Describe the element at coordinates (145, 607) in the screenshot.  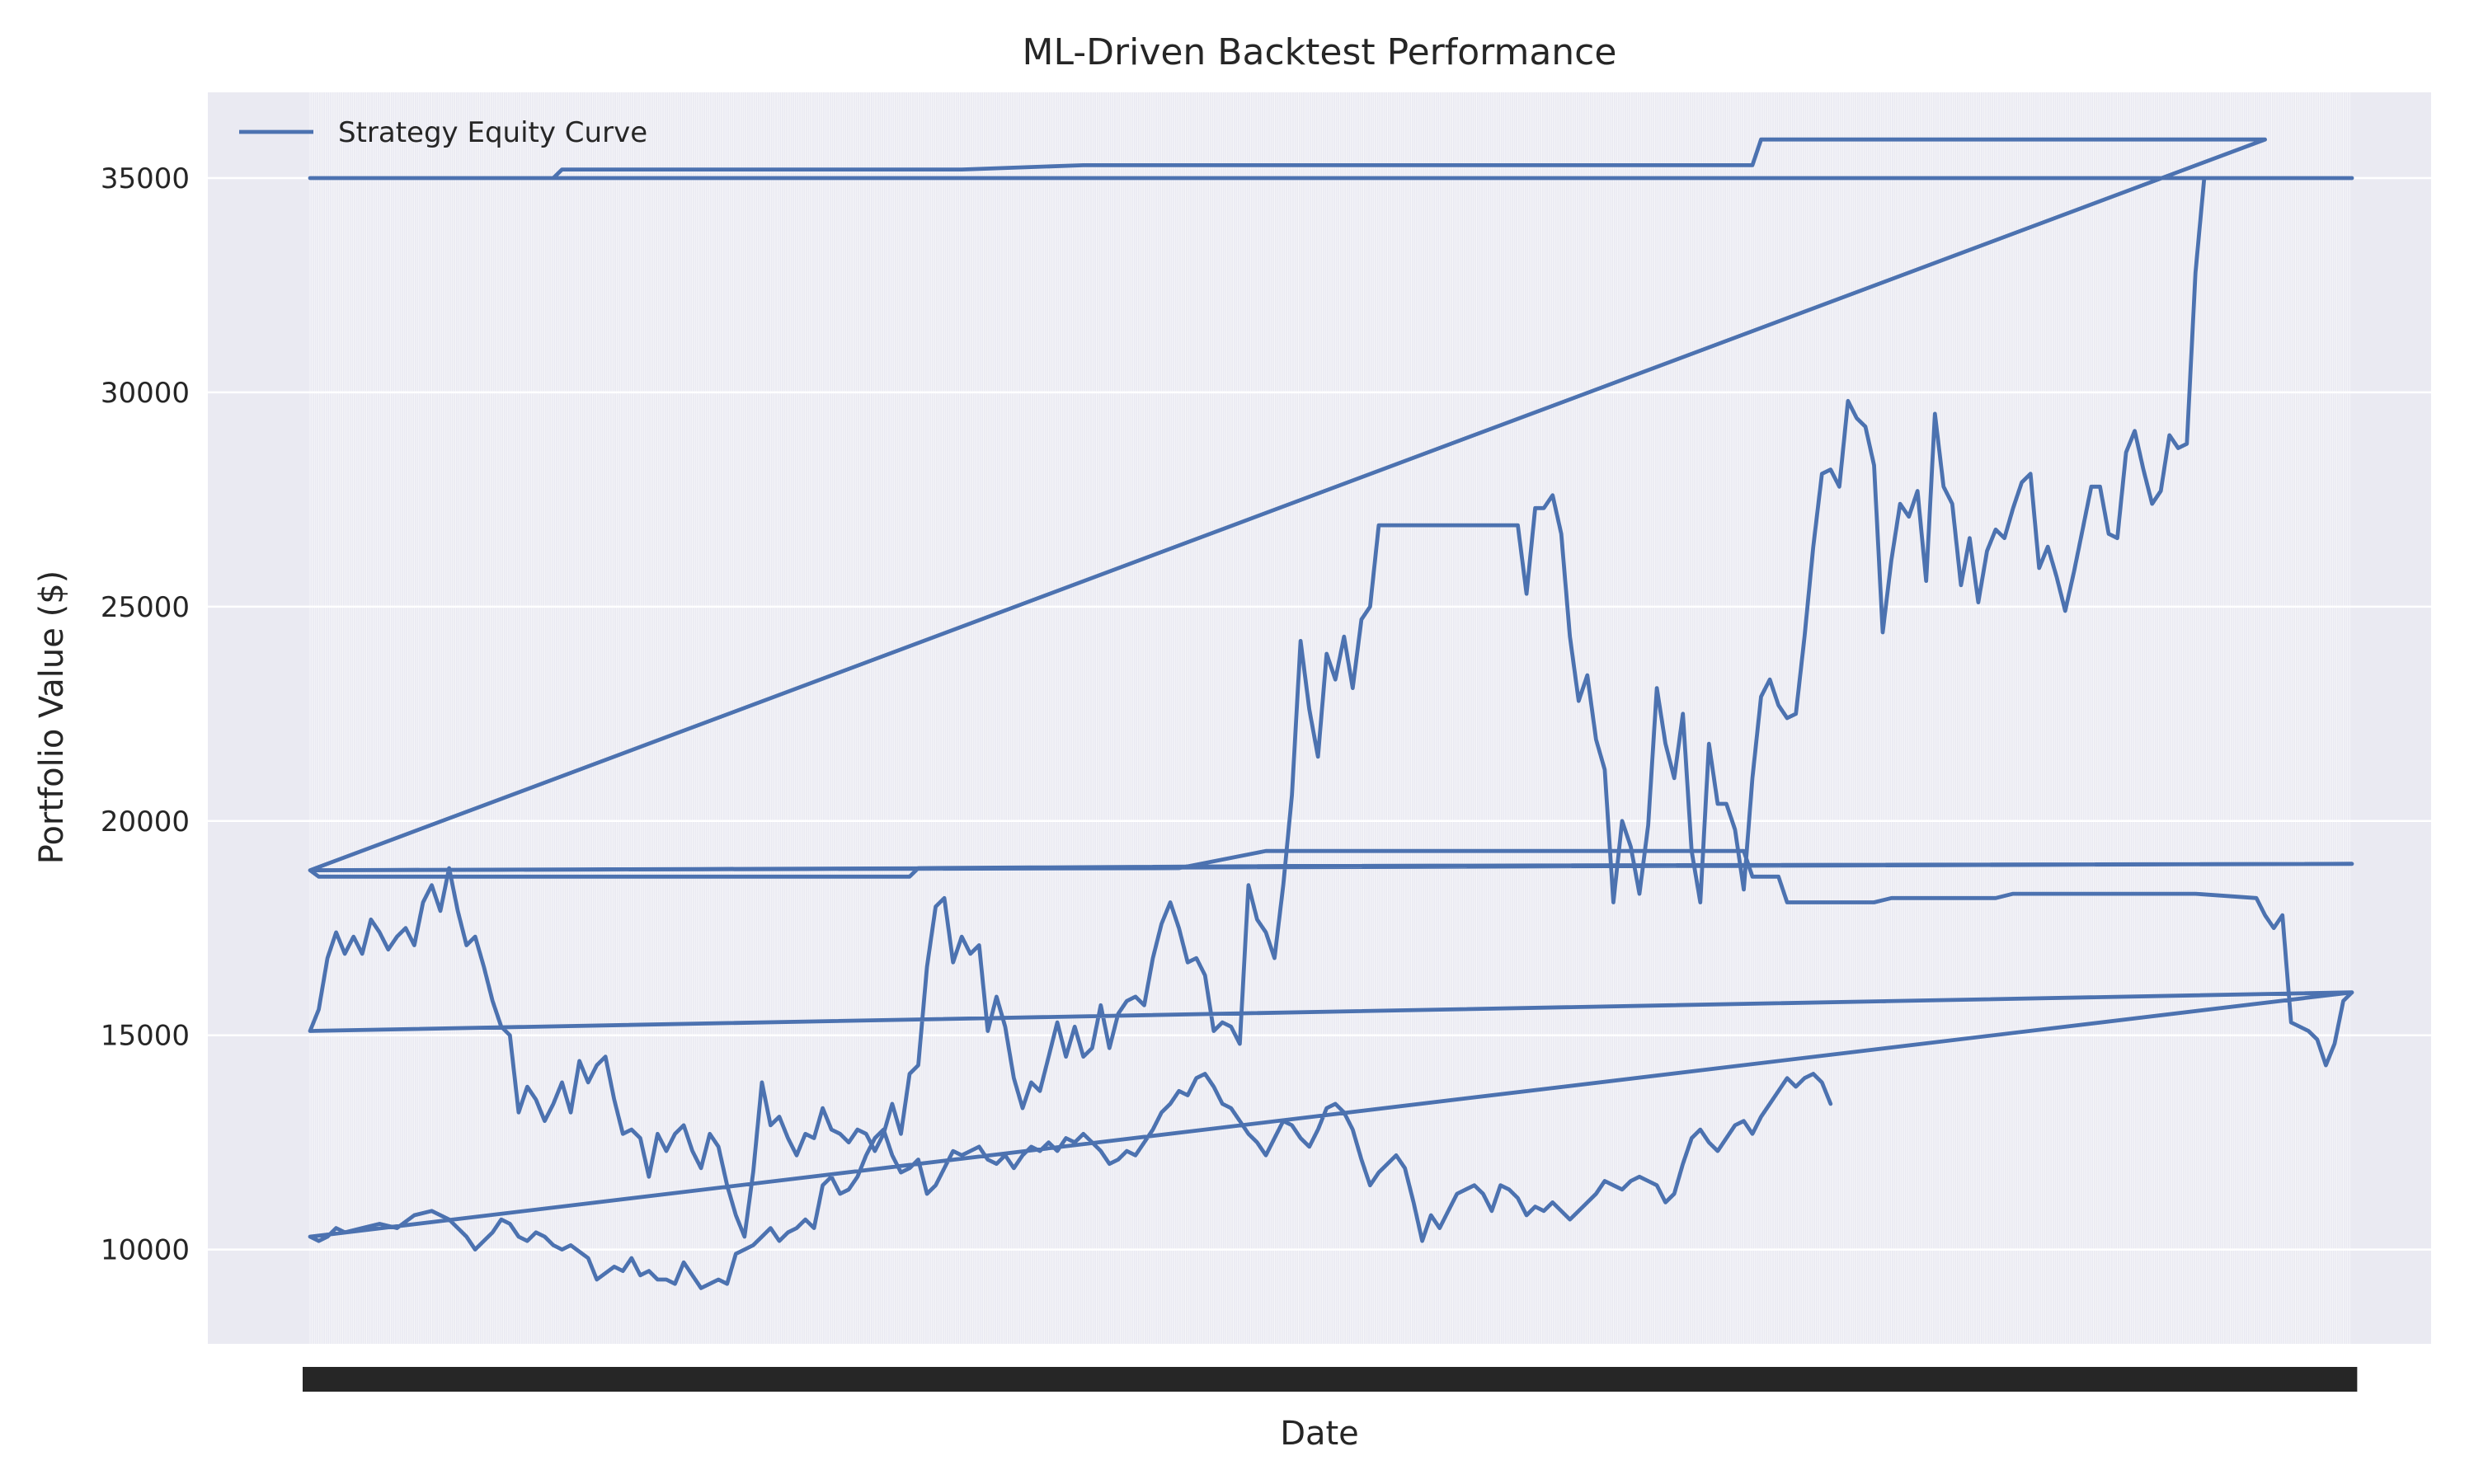
I see `y-tick-label: 25000` at that location.